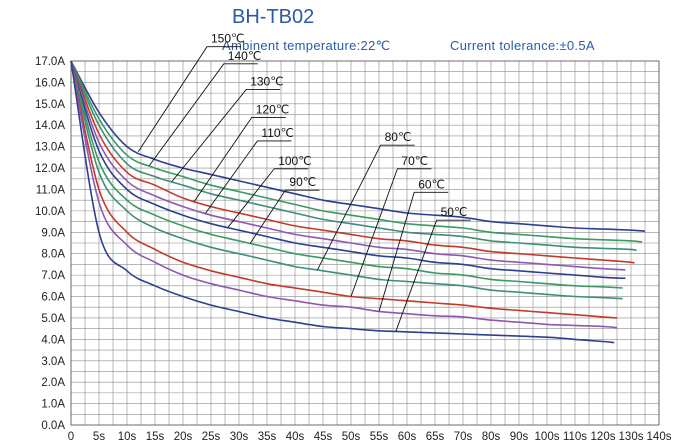 The width and height of the screenshot is (680, 448). Describe the element at coordinates (228, 39) in the screenshot. I see `annotation-label: 150℃` at that location.